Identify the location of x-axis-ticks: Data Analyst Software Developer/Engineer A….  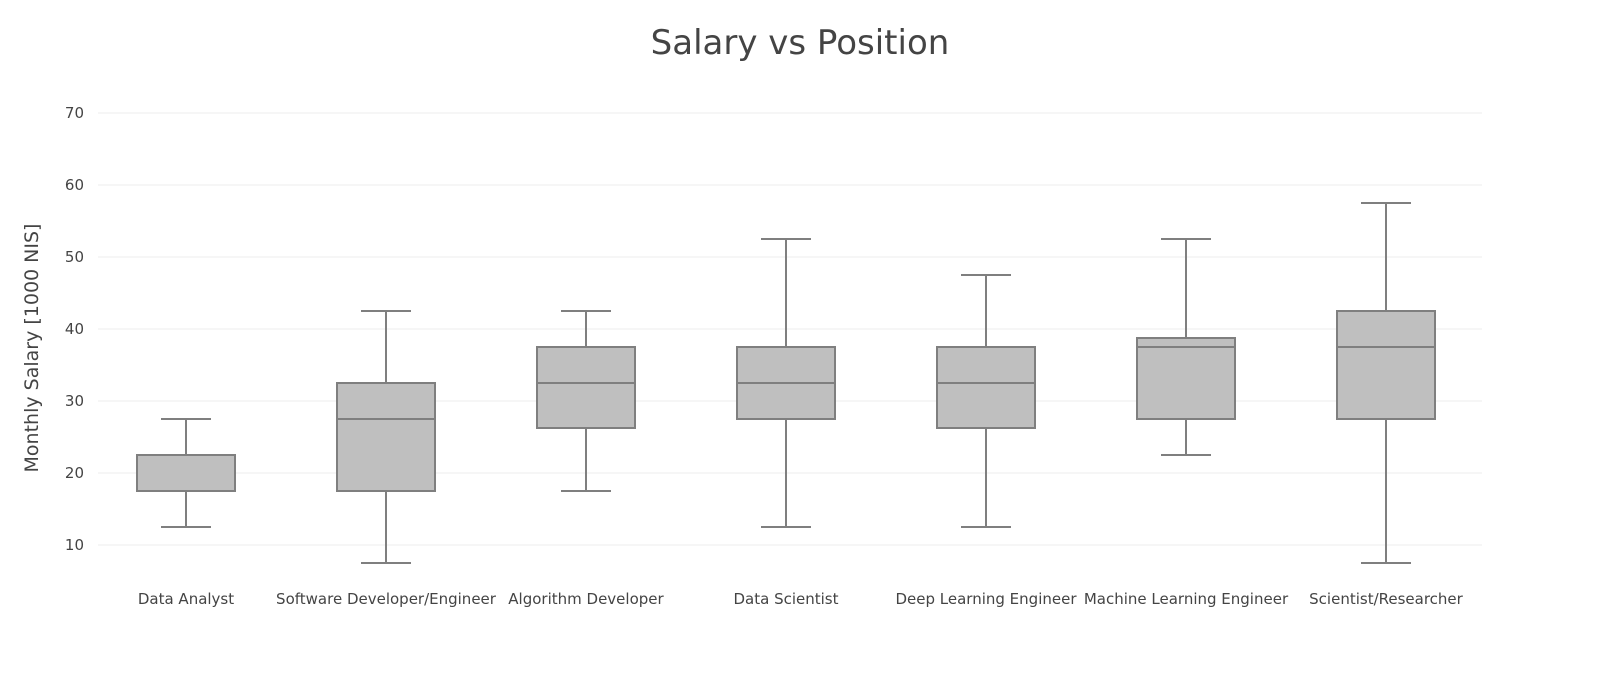
(801, 599).